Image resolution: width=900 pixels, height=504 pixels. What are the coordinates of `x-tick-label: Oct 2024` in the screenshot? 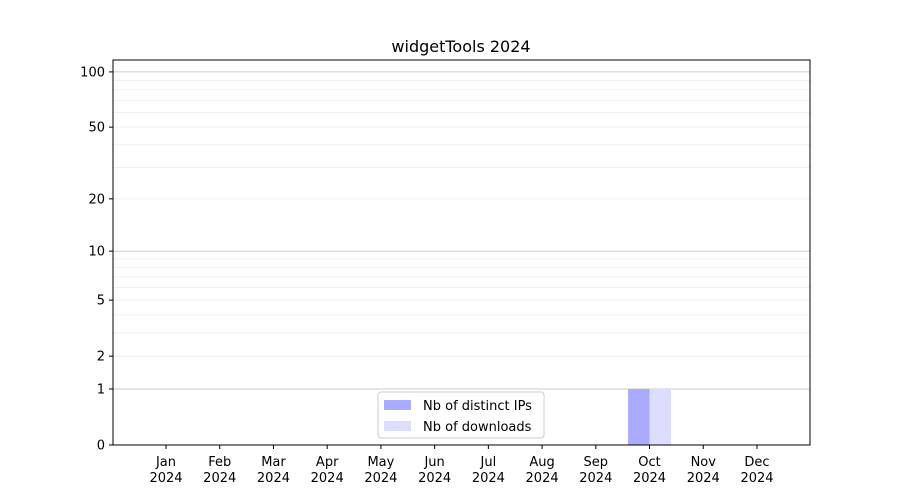 It's located at (649, 470).